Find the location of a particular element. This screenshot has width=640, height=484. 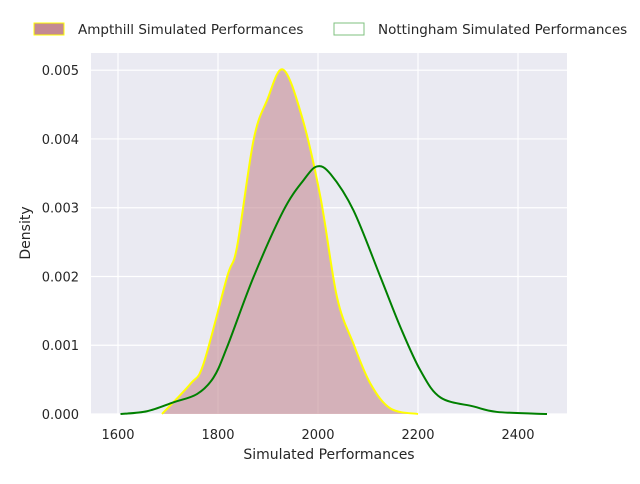

y-tick-label: 0.005 is located at coordinates (60, 71).